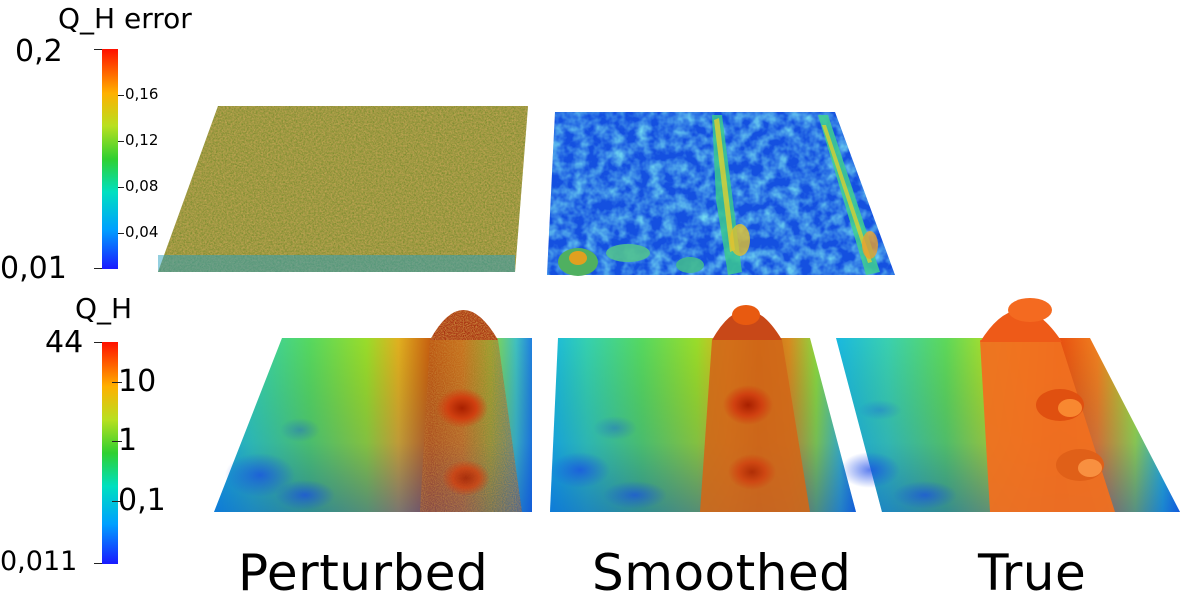  I want to click on error-colorbar-min-label: 0,01, so click(33, 268).